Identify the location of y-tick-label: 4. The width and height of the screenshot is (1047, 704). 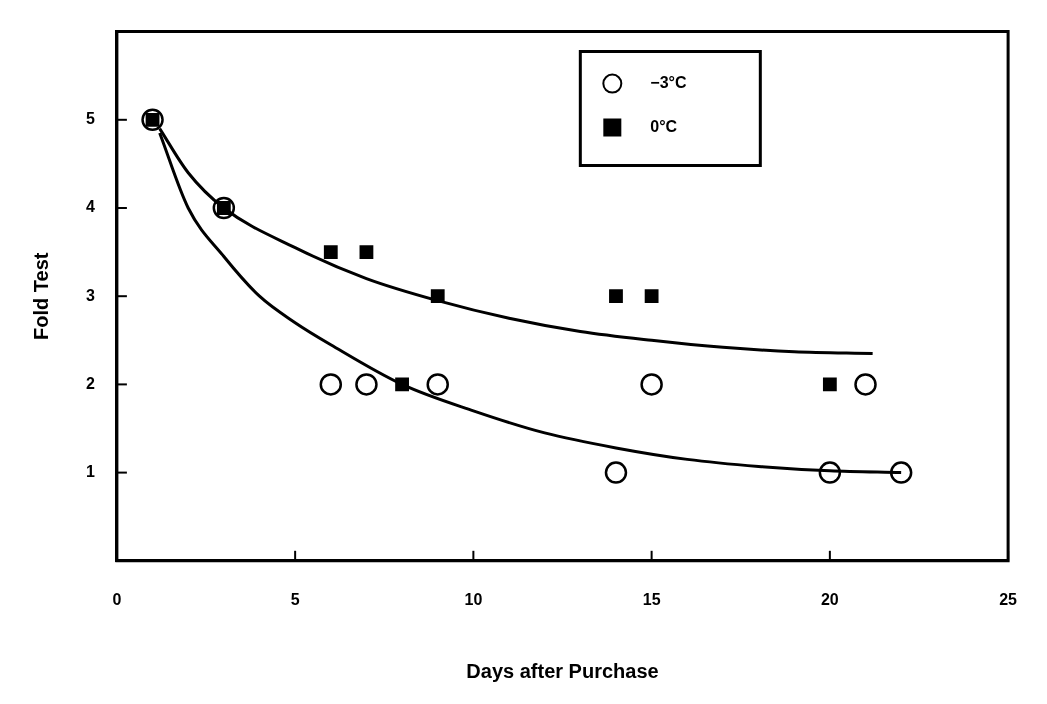
(90, 207).